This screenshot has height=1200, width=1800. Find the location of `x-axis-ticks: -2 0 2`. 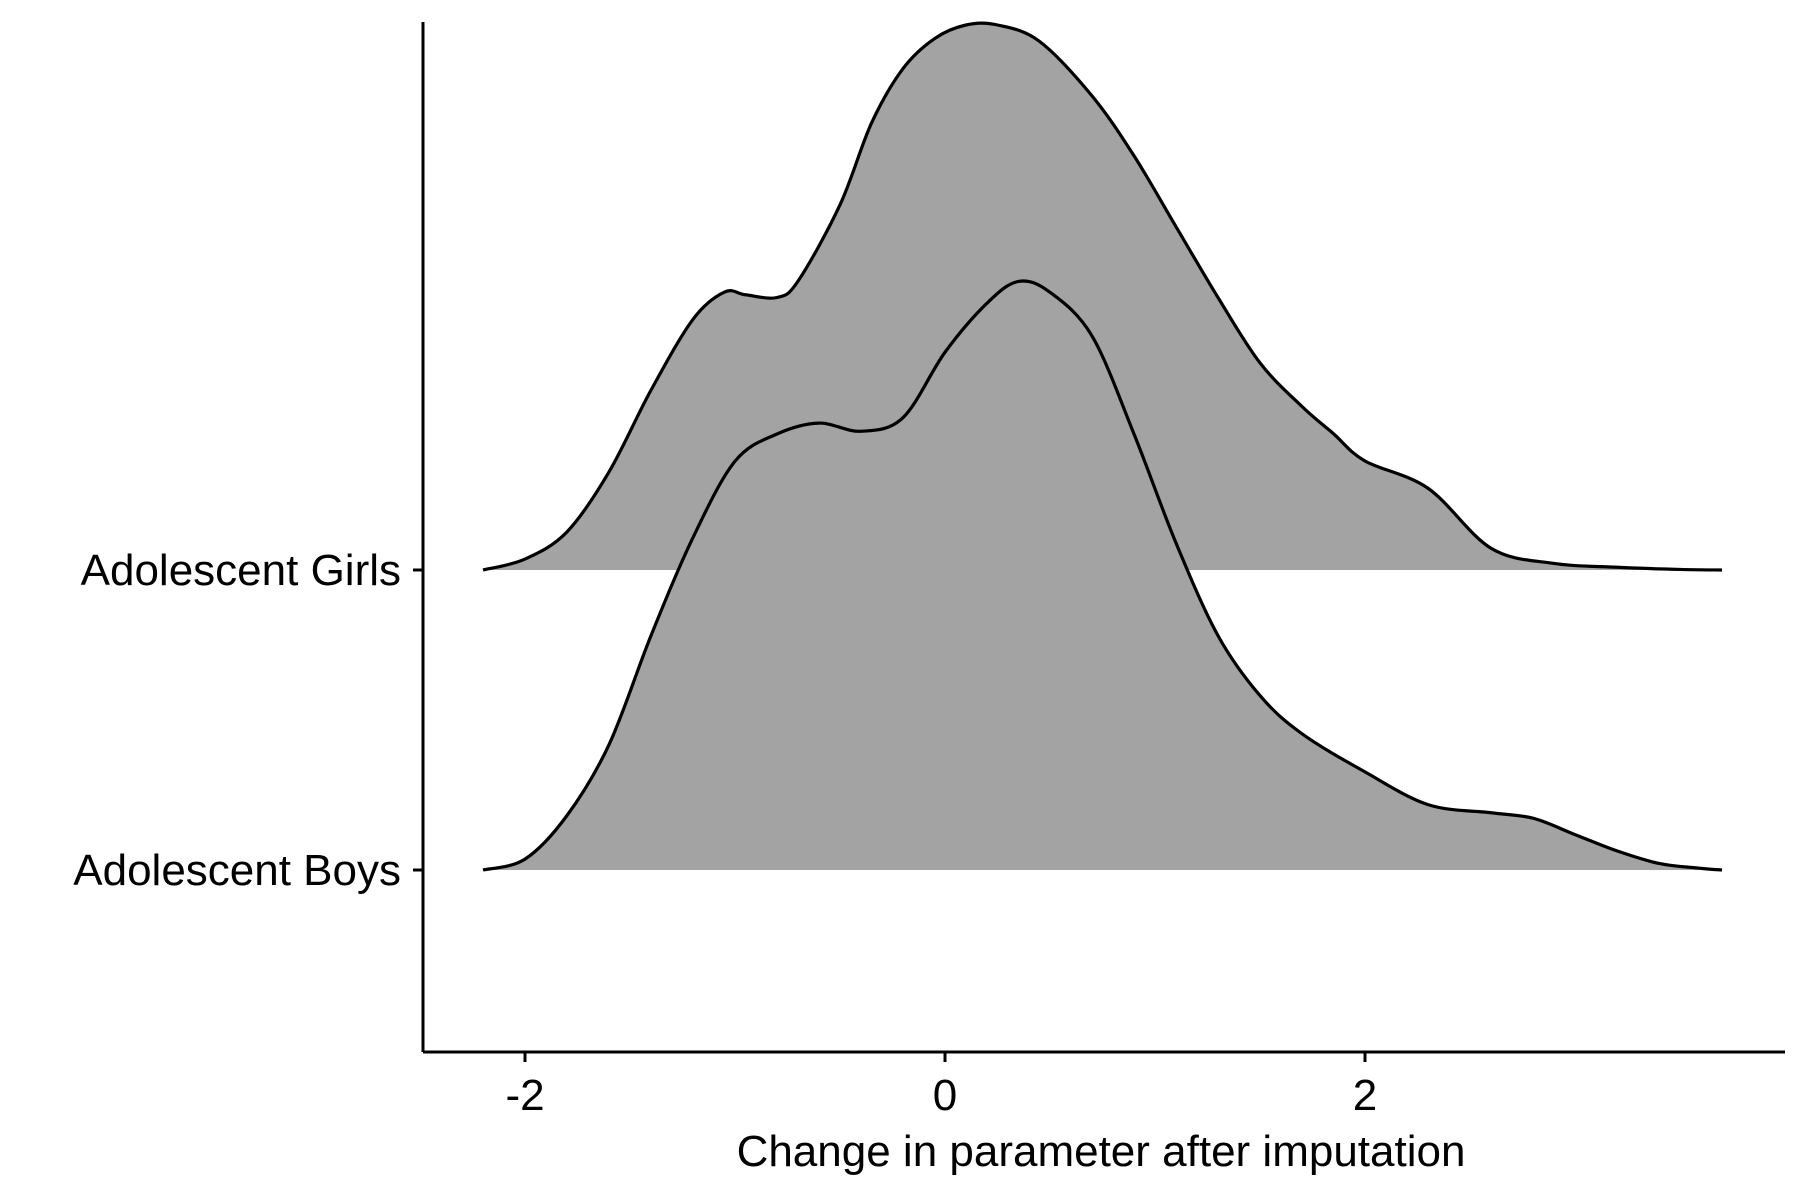

x-axis-ticks: -2 0 2 is located at coordinates (941, 1086).